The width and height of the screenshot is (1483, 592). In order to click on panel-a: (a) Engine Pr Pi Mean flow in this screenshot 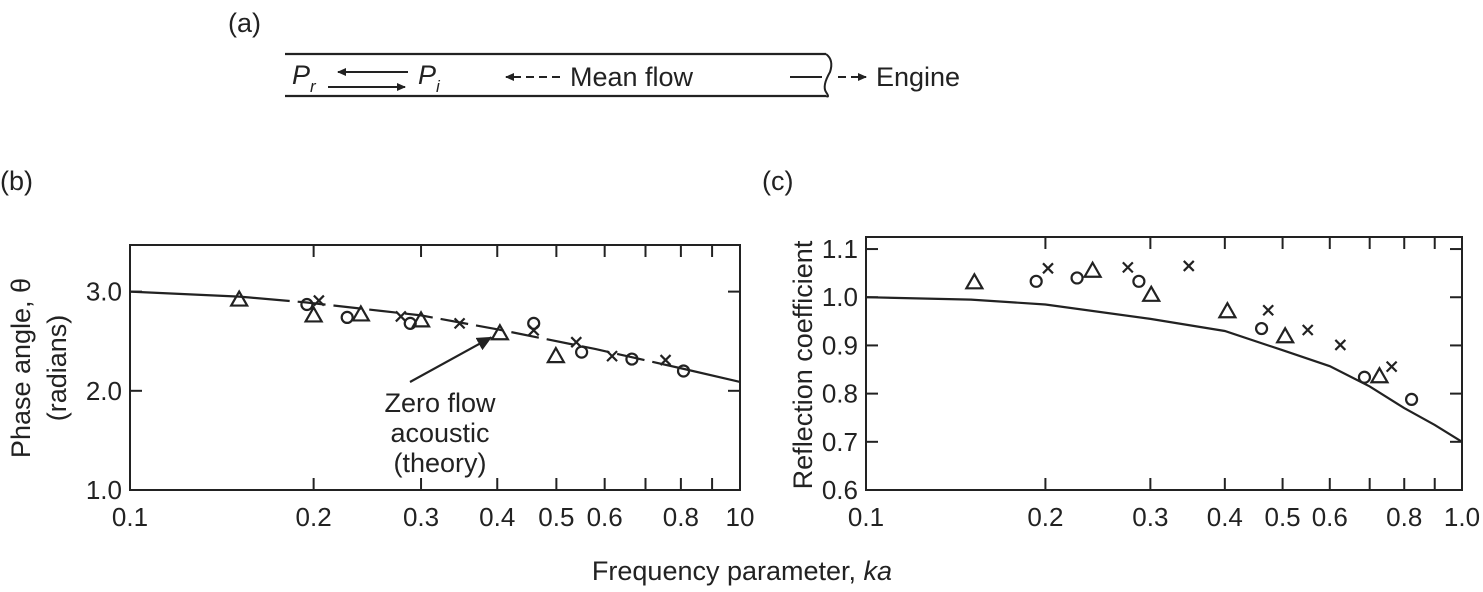, I will do `click(594, 53)`.